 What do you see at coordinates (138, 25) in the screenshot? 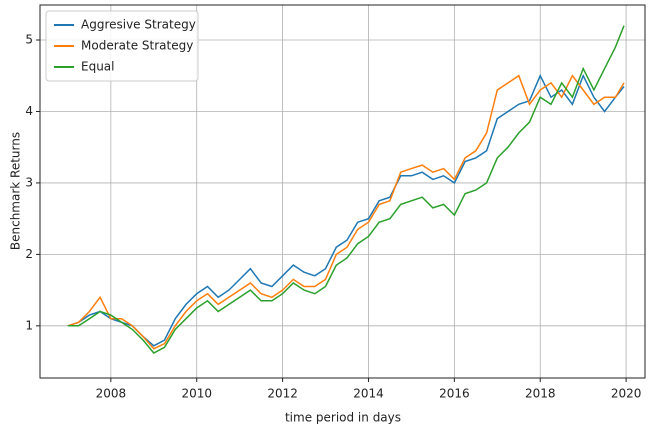
I see `legend-label: Aggresive Strategy` at bounding box center [138, 25].